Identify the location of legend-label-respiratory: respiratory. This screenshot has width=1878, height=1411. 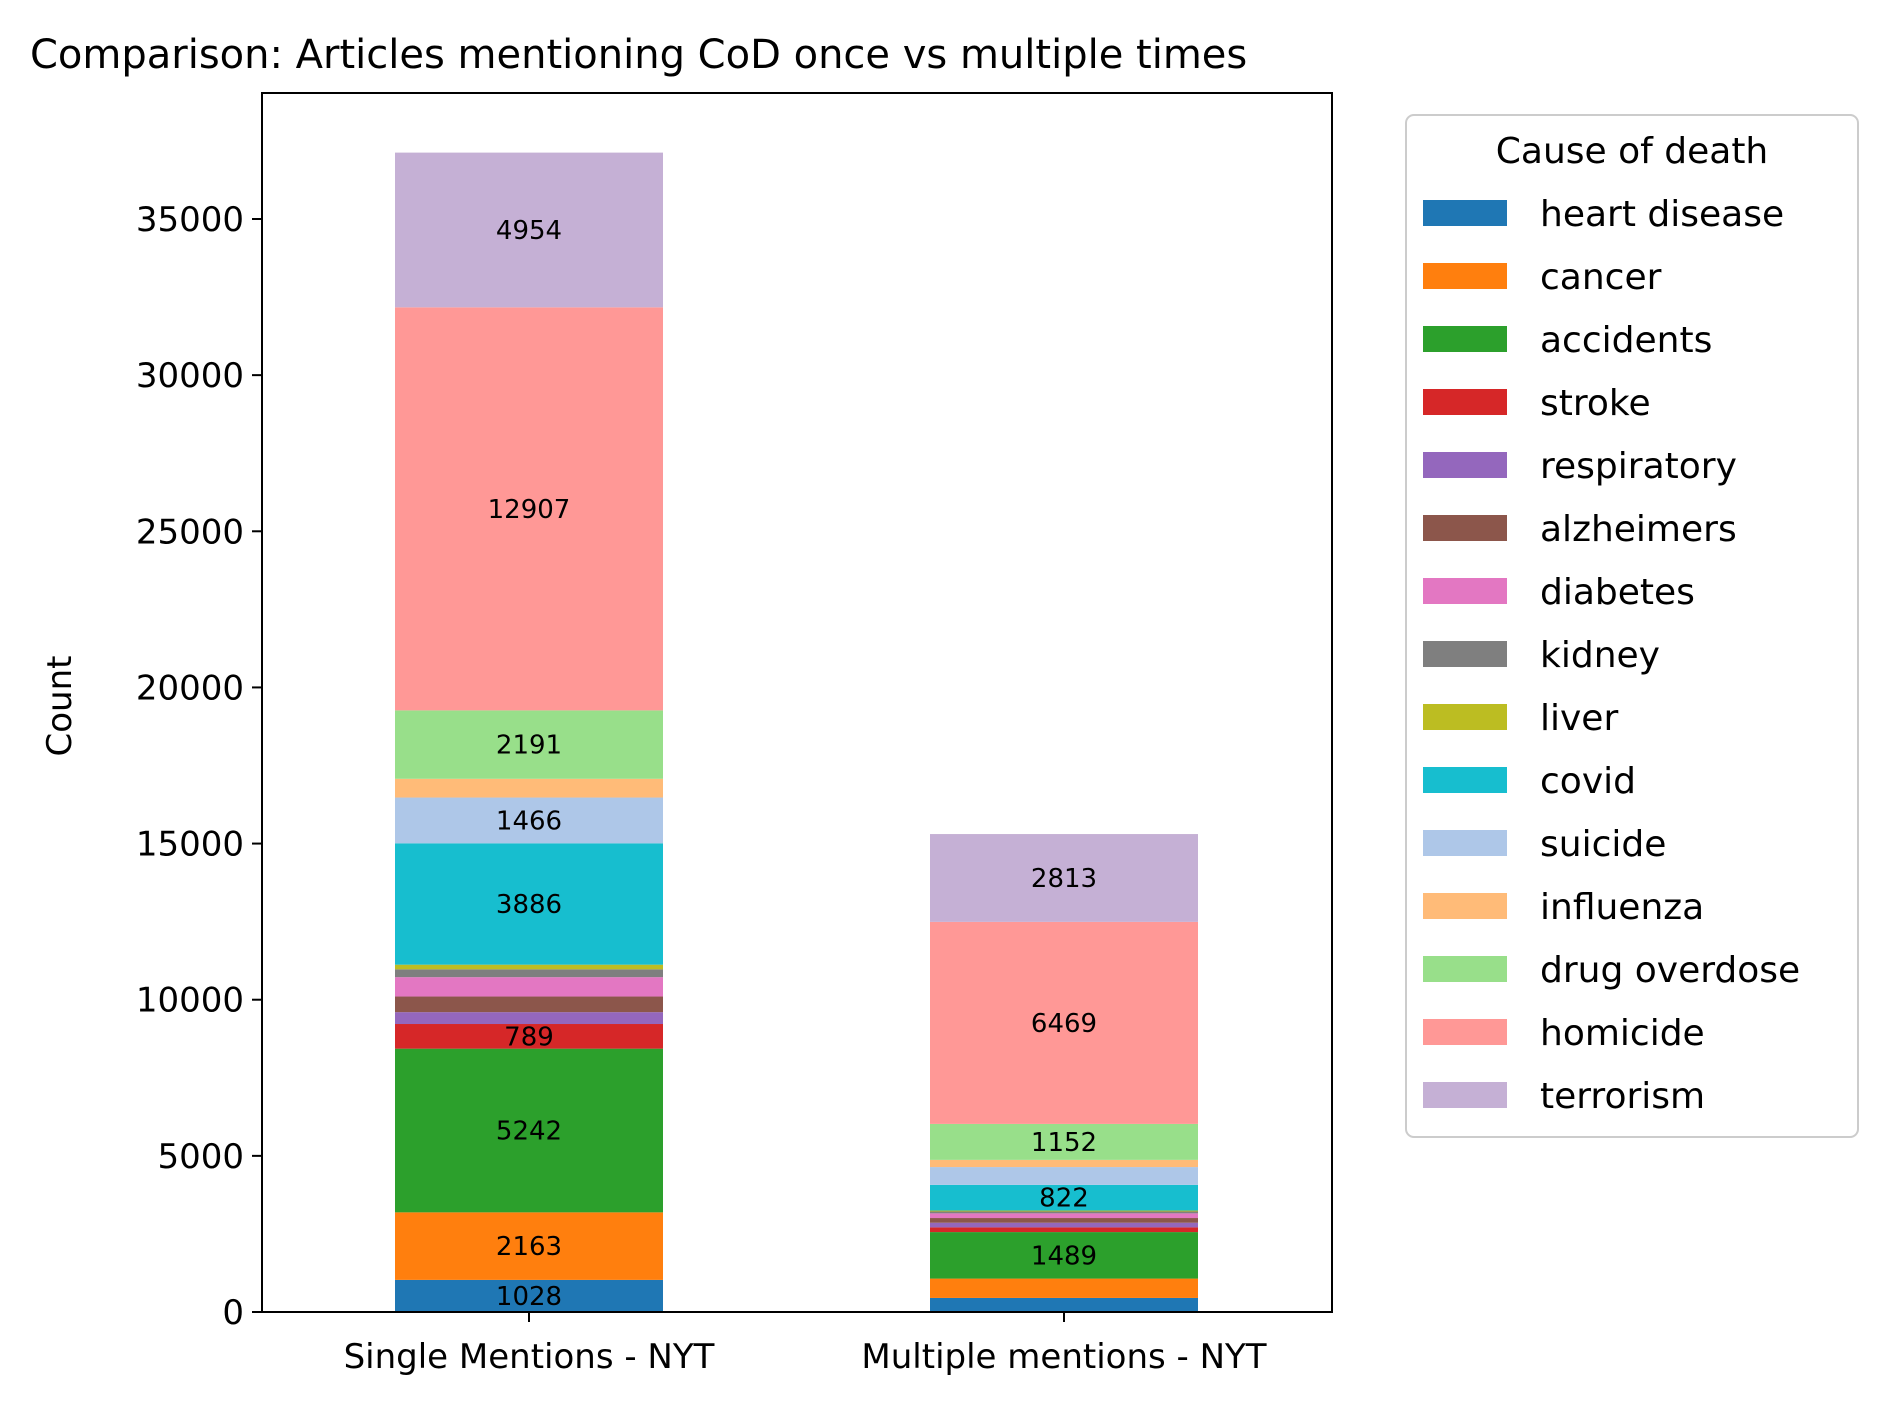
(1638, 466).